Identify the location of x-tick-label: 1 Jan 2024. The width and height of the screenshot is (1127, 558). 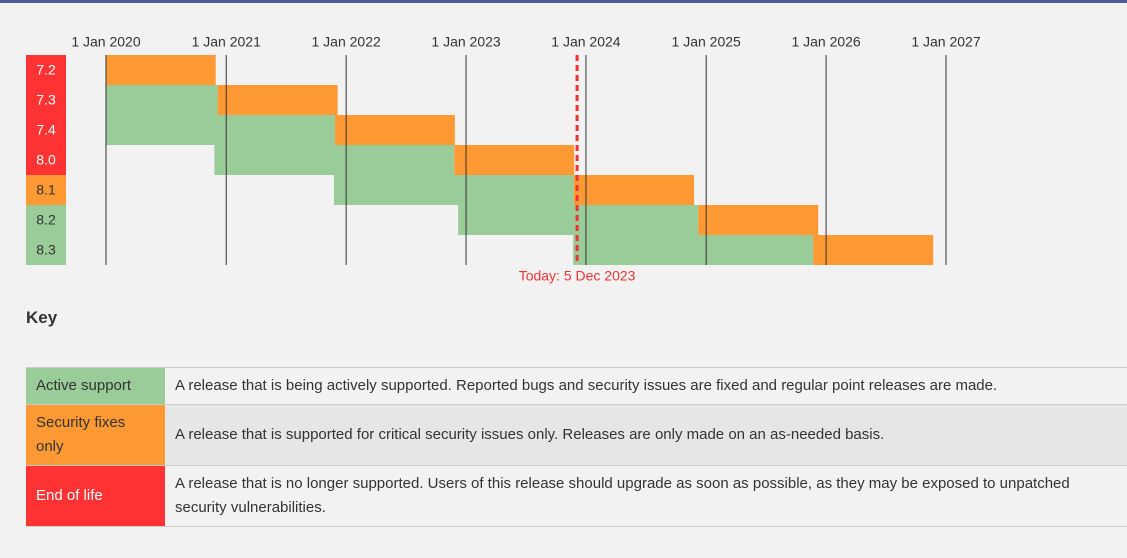
(585, 42).